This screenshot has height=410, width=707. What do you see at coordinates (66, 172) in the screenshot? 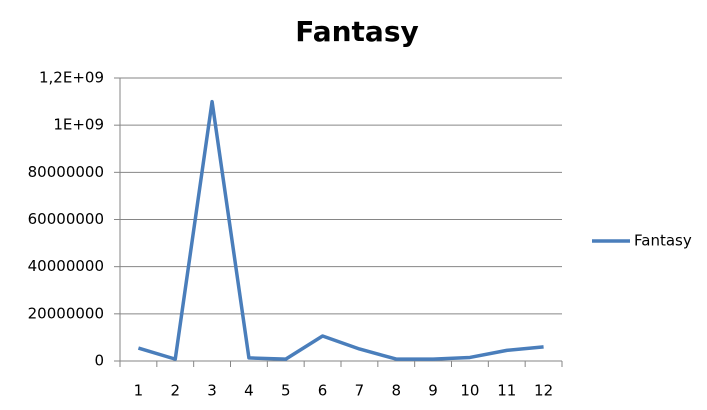
I see `y-tick-label: 80000000` at bounding box center [66, 172].